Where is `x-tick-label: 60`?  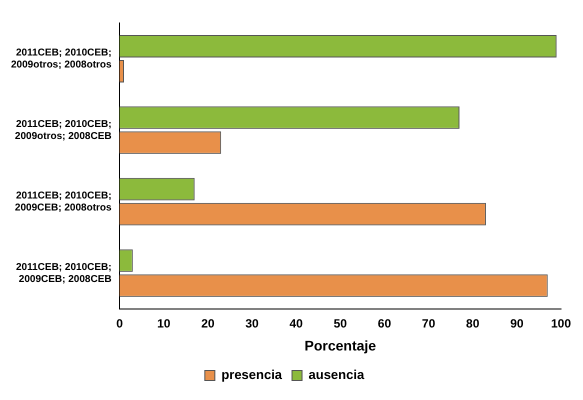 x-tick-label: 60 is located at coordinates (385, 323).